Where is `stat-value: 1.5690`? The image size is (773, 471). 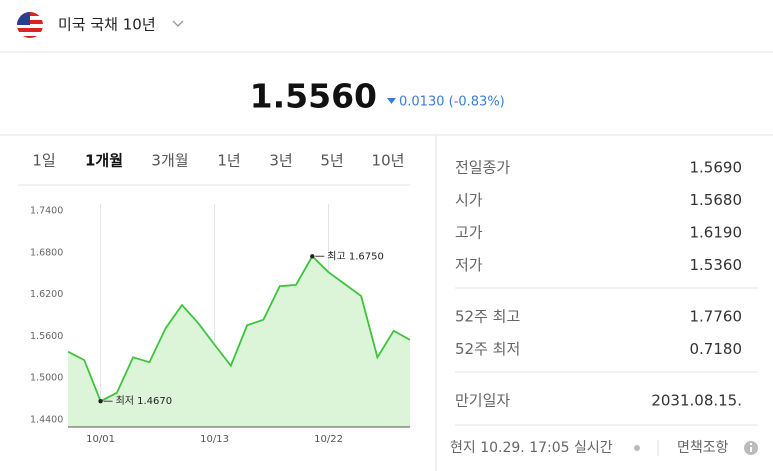
stat-value: 1.5690 is located at coordinates (716, 168).